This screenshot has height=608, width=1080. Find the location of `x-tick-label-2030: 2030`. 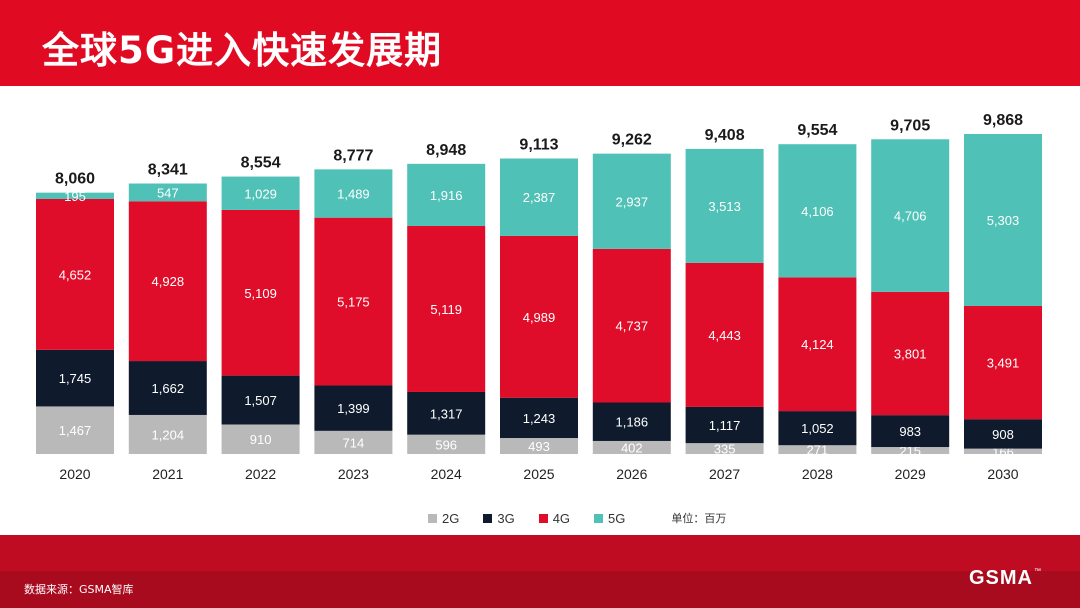

x-tick-label-2030: 2030 is located at coordinates (1002, 474).